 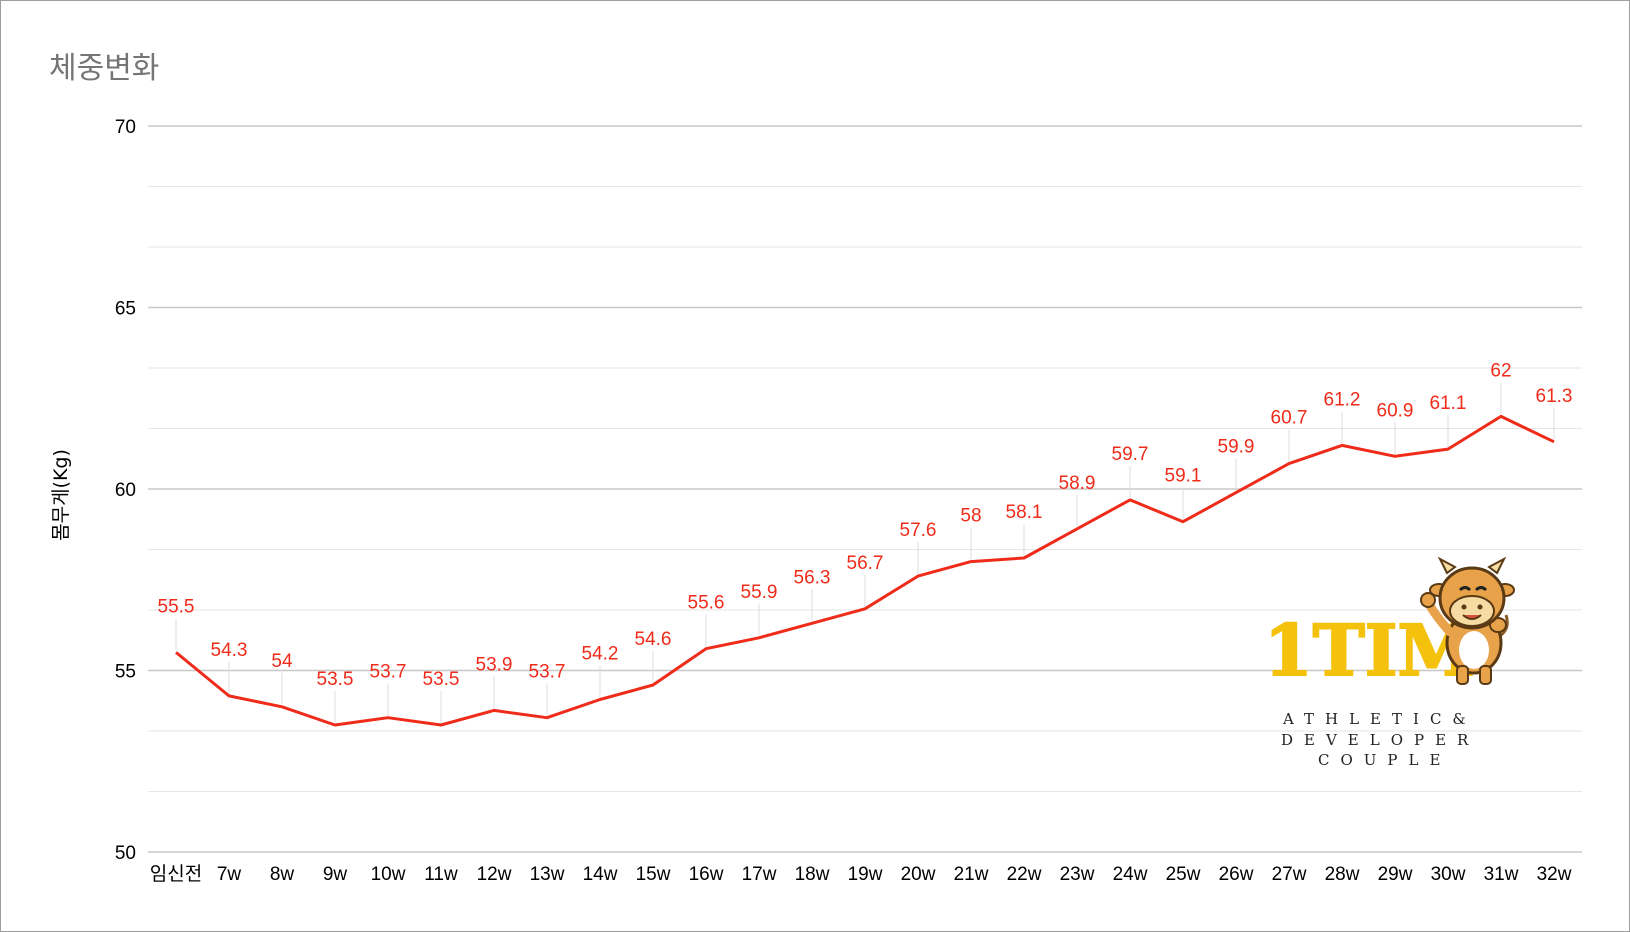 I want to click on x-tick-label: 14w, so click(x=600, y=874).